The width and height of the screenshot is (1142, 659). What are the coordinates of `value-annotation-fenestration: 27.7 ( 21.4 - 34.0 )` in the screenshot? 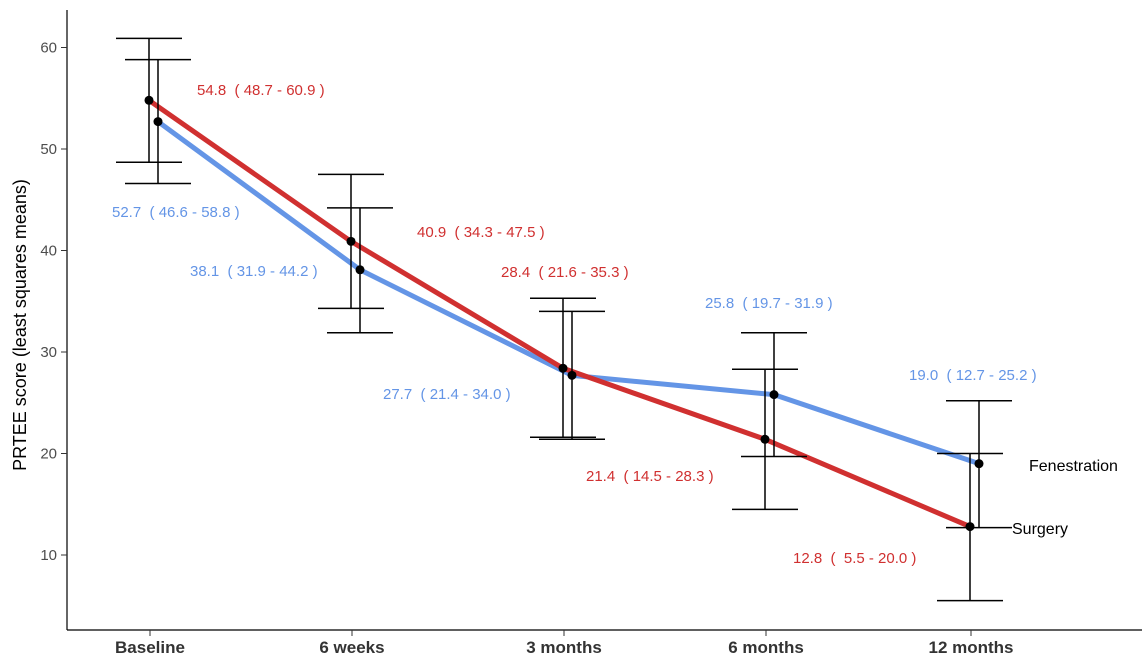 It's located at (447, 394).